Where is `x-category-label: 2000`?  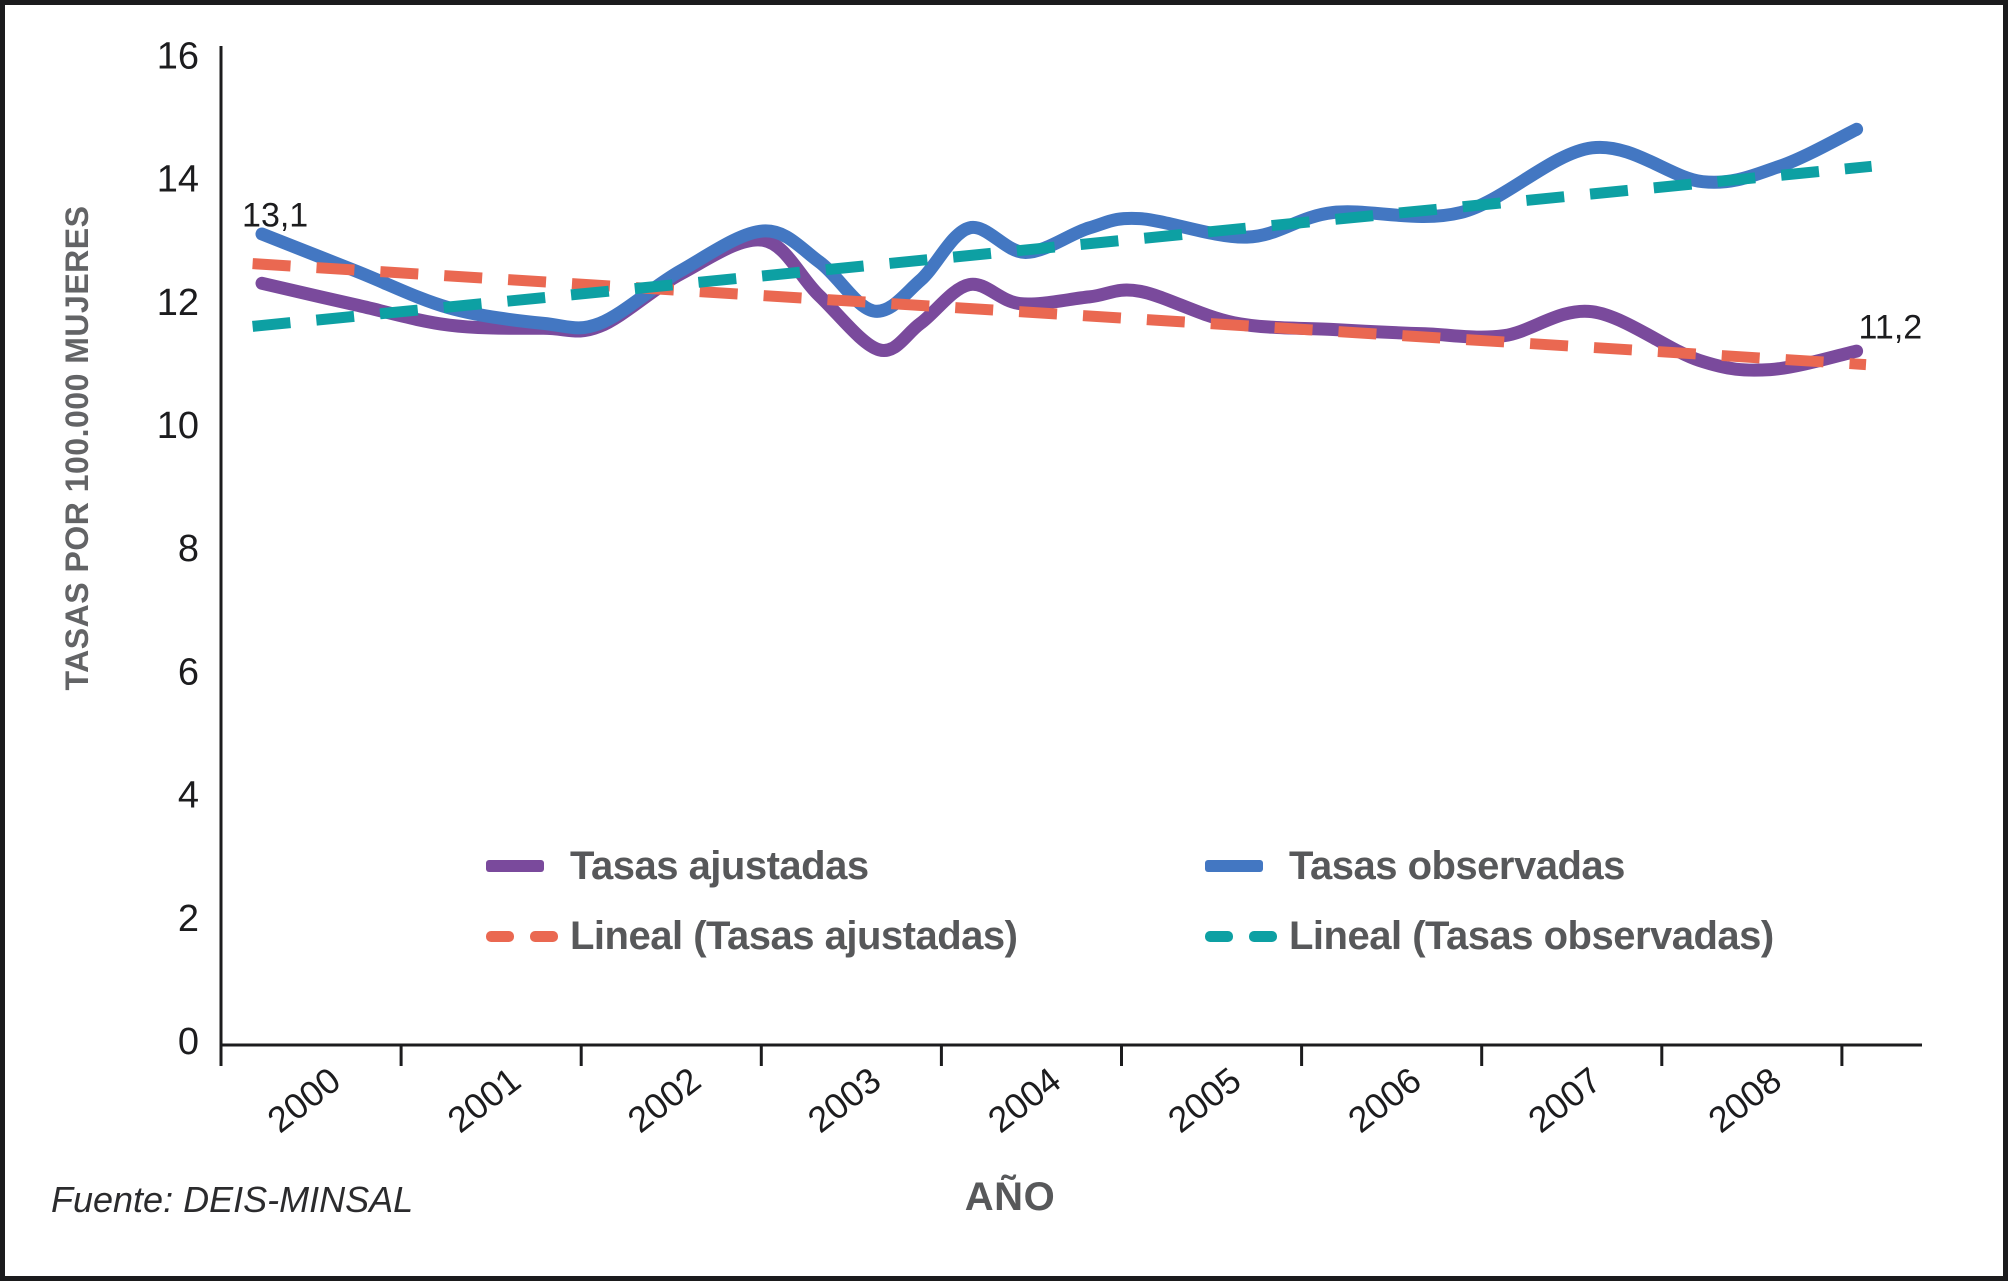 x-category-label: 2000 is located at coordinates (304, 1100).